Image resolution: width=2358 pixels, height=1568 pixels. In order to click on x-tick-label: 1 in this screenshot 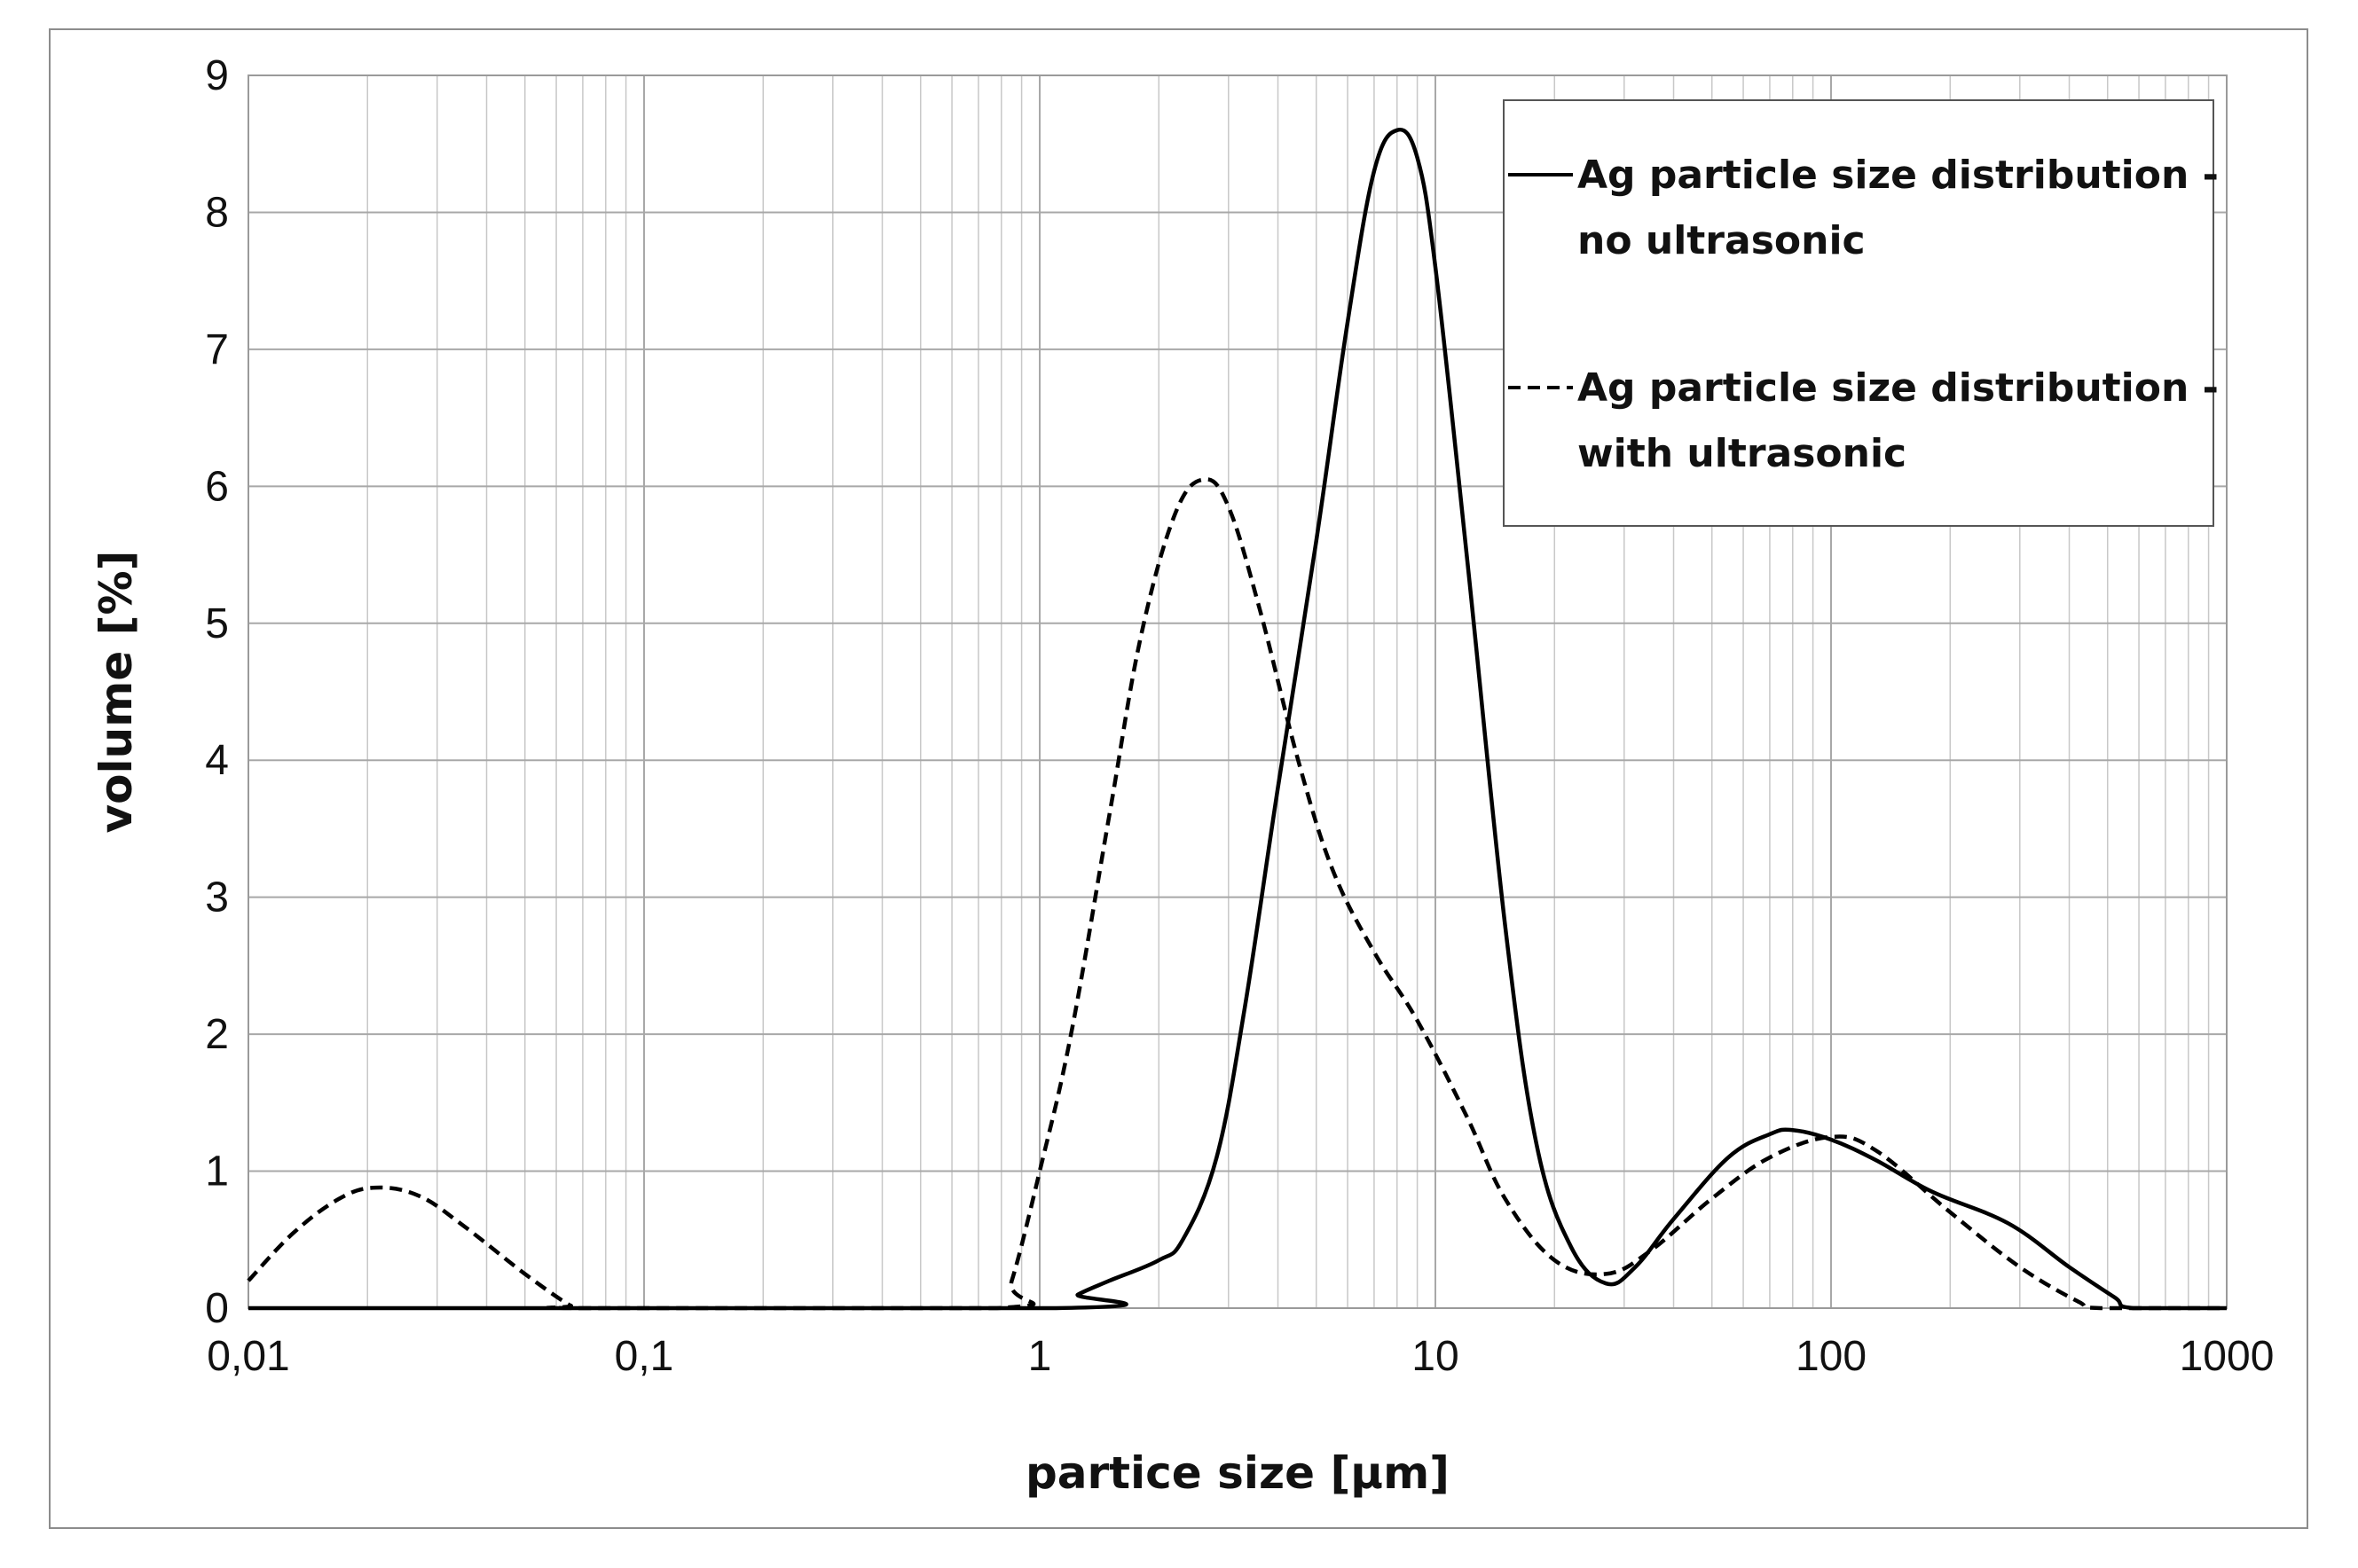, I will do `click(1040, 1356)`.